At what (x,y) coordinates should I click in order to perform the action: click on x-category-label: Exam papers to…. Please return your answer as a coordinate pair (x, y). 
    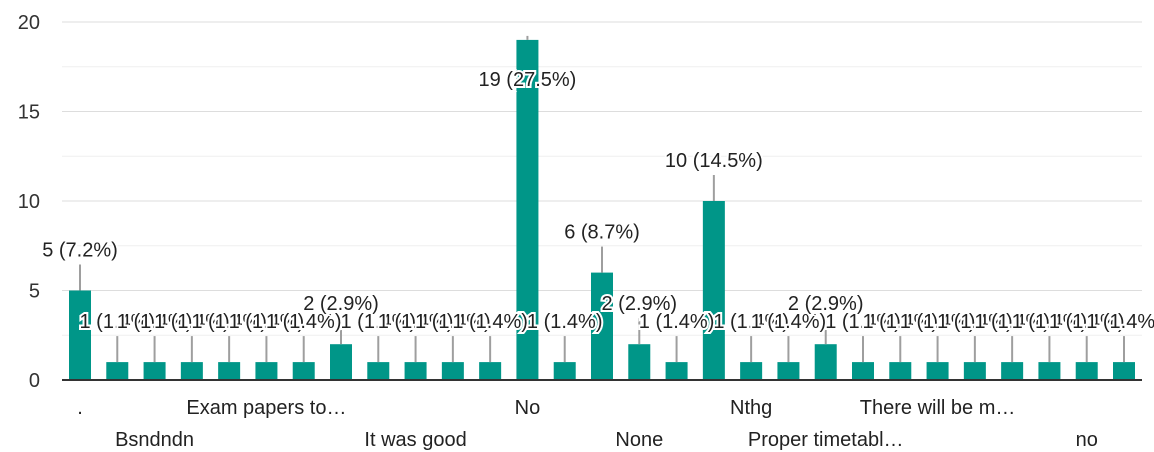
    Looking at the image, I should click on (266, 408).